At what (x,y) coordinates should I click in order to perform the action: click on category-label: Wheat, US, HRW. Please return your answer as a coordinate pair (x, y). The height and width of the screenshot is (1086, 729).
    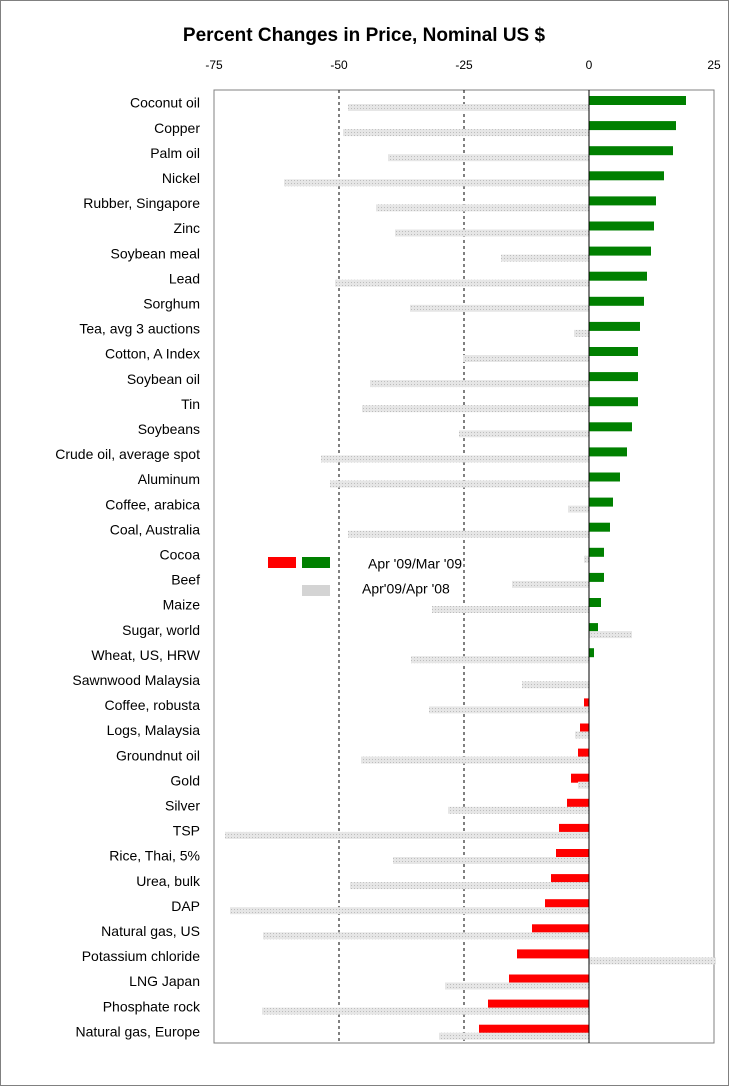
    Looking at the image, I should click on (145, 655).